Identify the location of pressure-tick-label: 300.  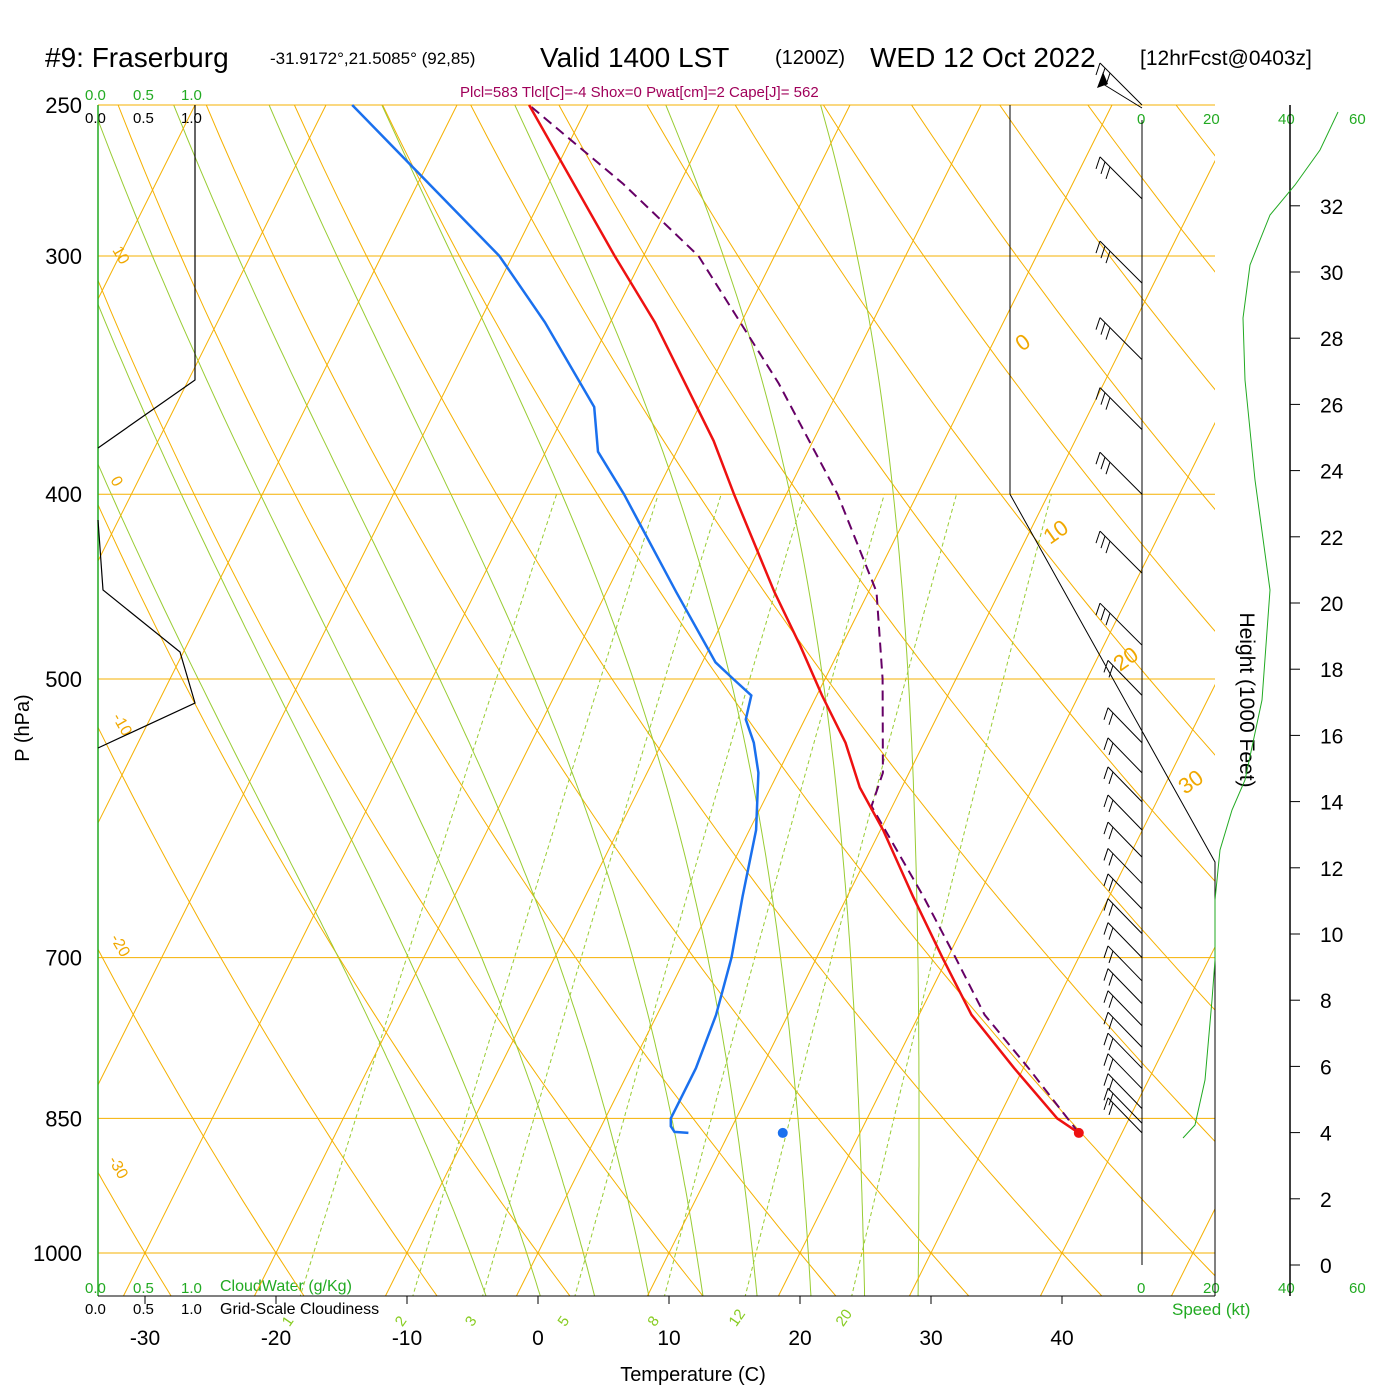
(63, 256).